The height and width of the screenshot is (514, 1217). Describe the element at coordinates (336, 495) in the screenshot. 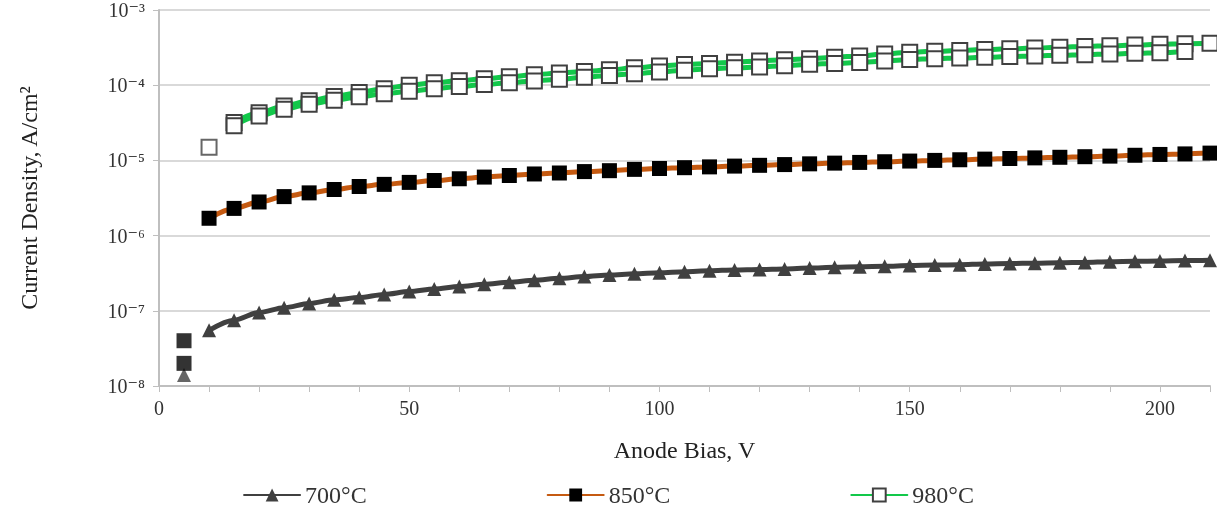

I see `legend-label: 700°C` at that location.